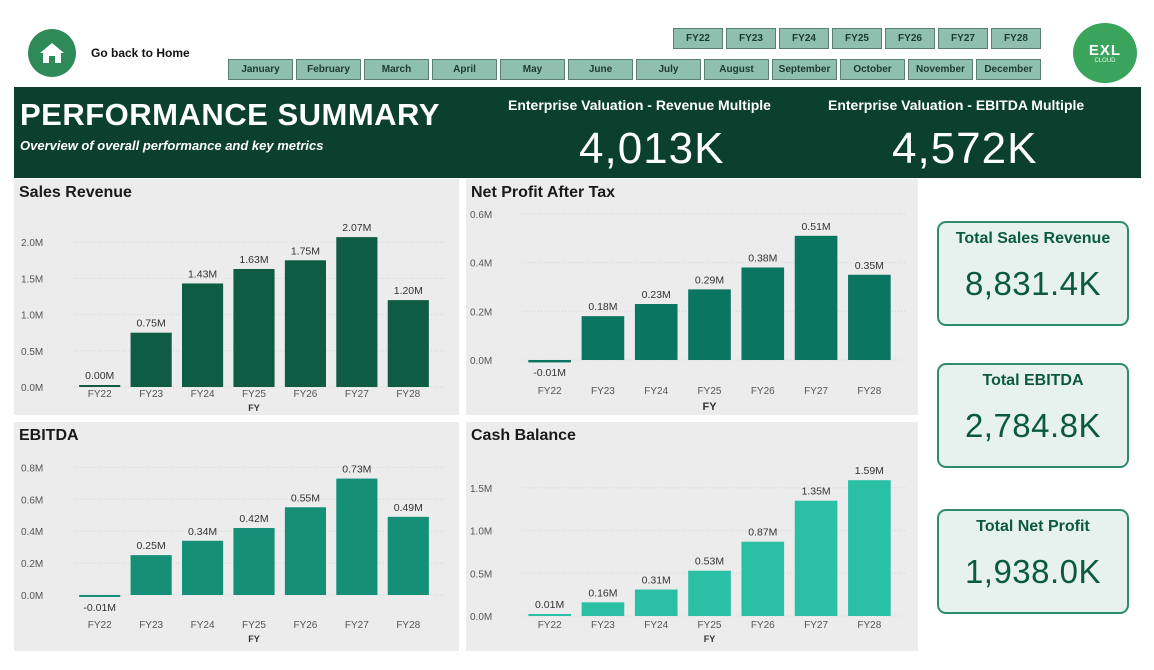  What do you see at coordinates (202, 532) in the screenshot?
I see `data-label: 0.34M` at bounding box center [202, 532].